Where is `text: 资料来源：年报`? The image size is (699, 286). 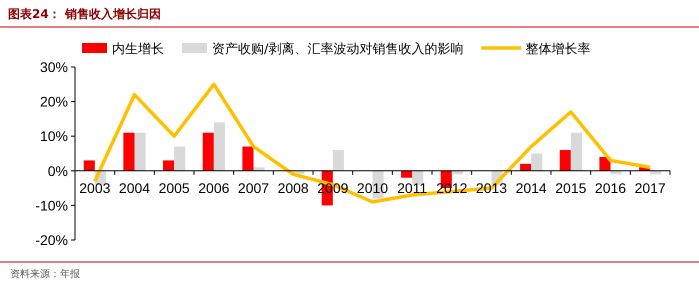 text: 资料来源：年报 is located at coordinates (45, 274).